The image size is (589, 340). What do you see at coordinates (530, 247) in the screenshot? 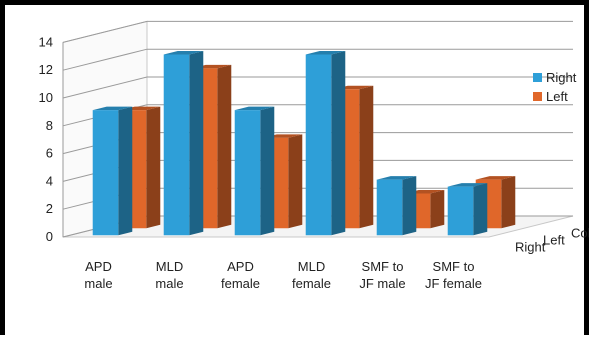
I see `depth-tick-label: Right` at bounding box center [530, 247].